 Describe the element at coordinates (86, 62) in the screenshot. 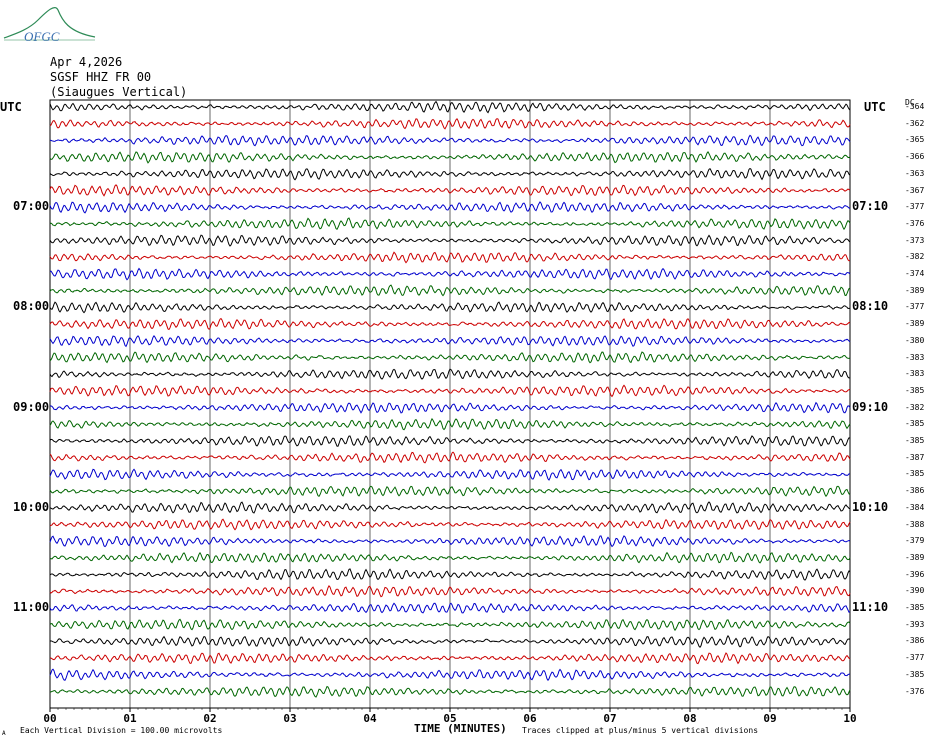

I see `date-label: Apr 4,2026` at that location.